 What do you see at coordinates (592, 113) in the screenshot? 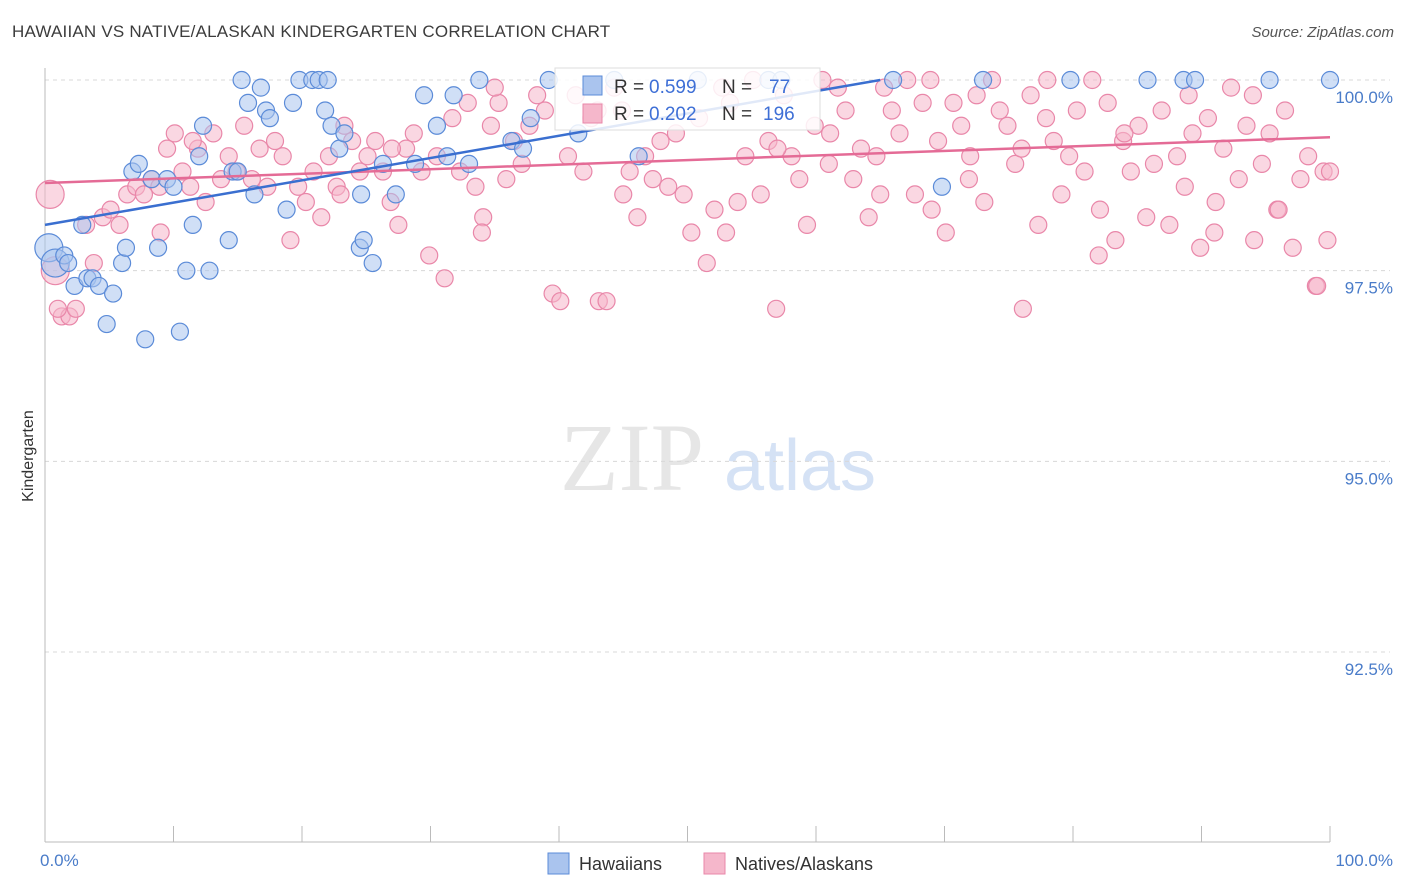
I see `stats-swatch-natives` at bounding box center [592, 113].